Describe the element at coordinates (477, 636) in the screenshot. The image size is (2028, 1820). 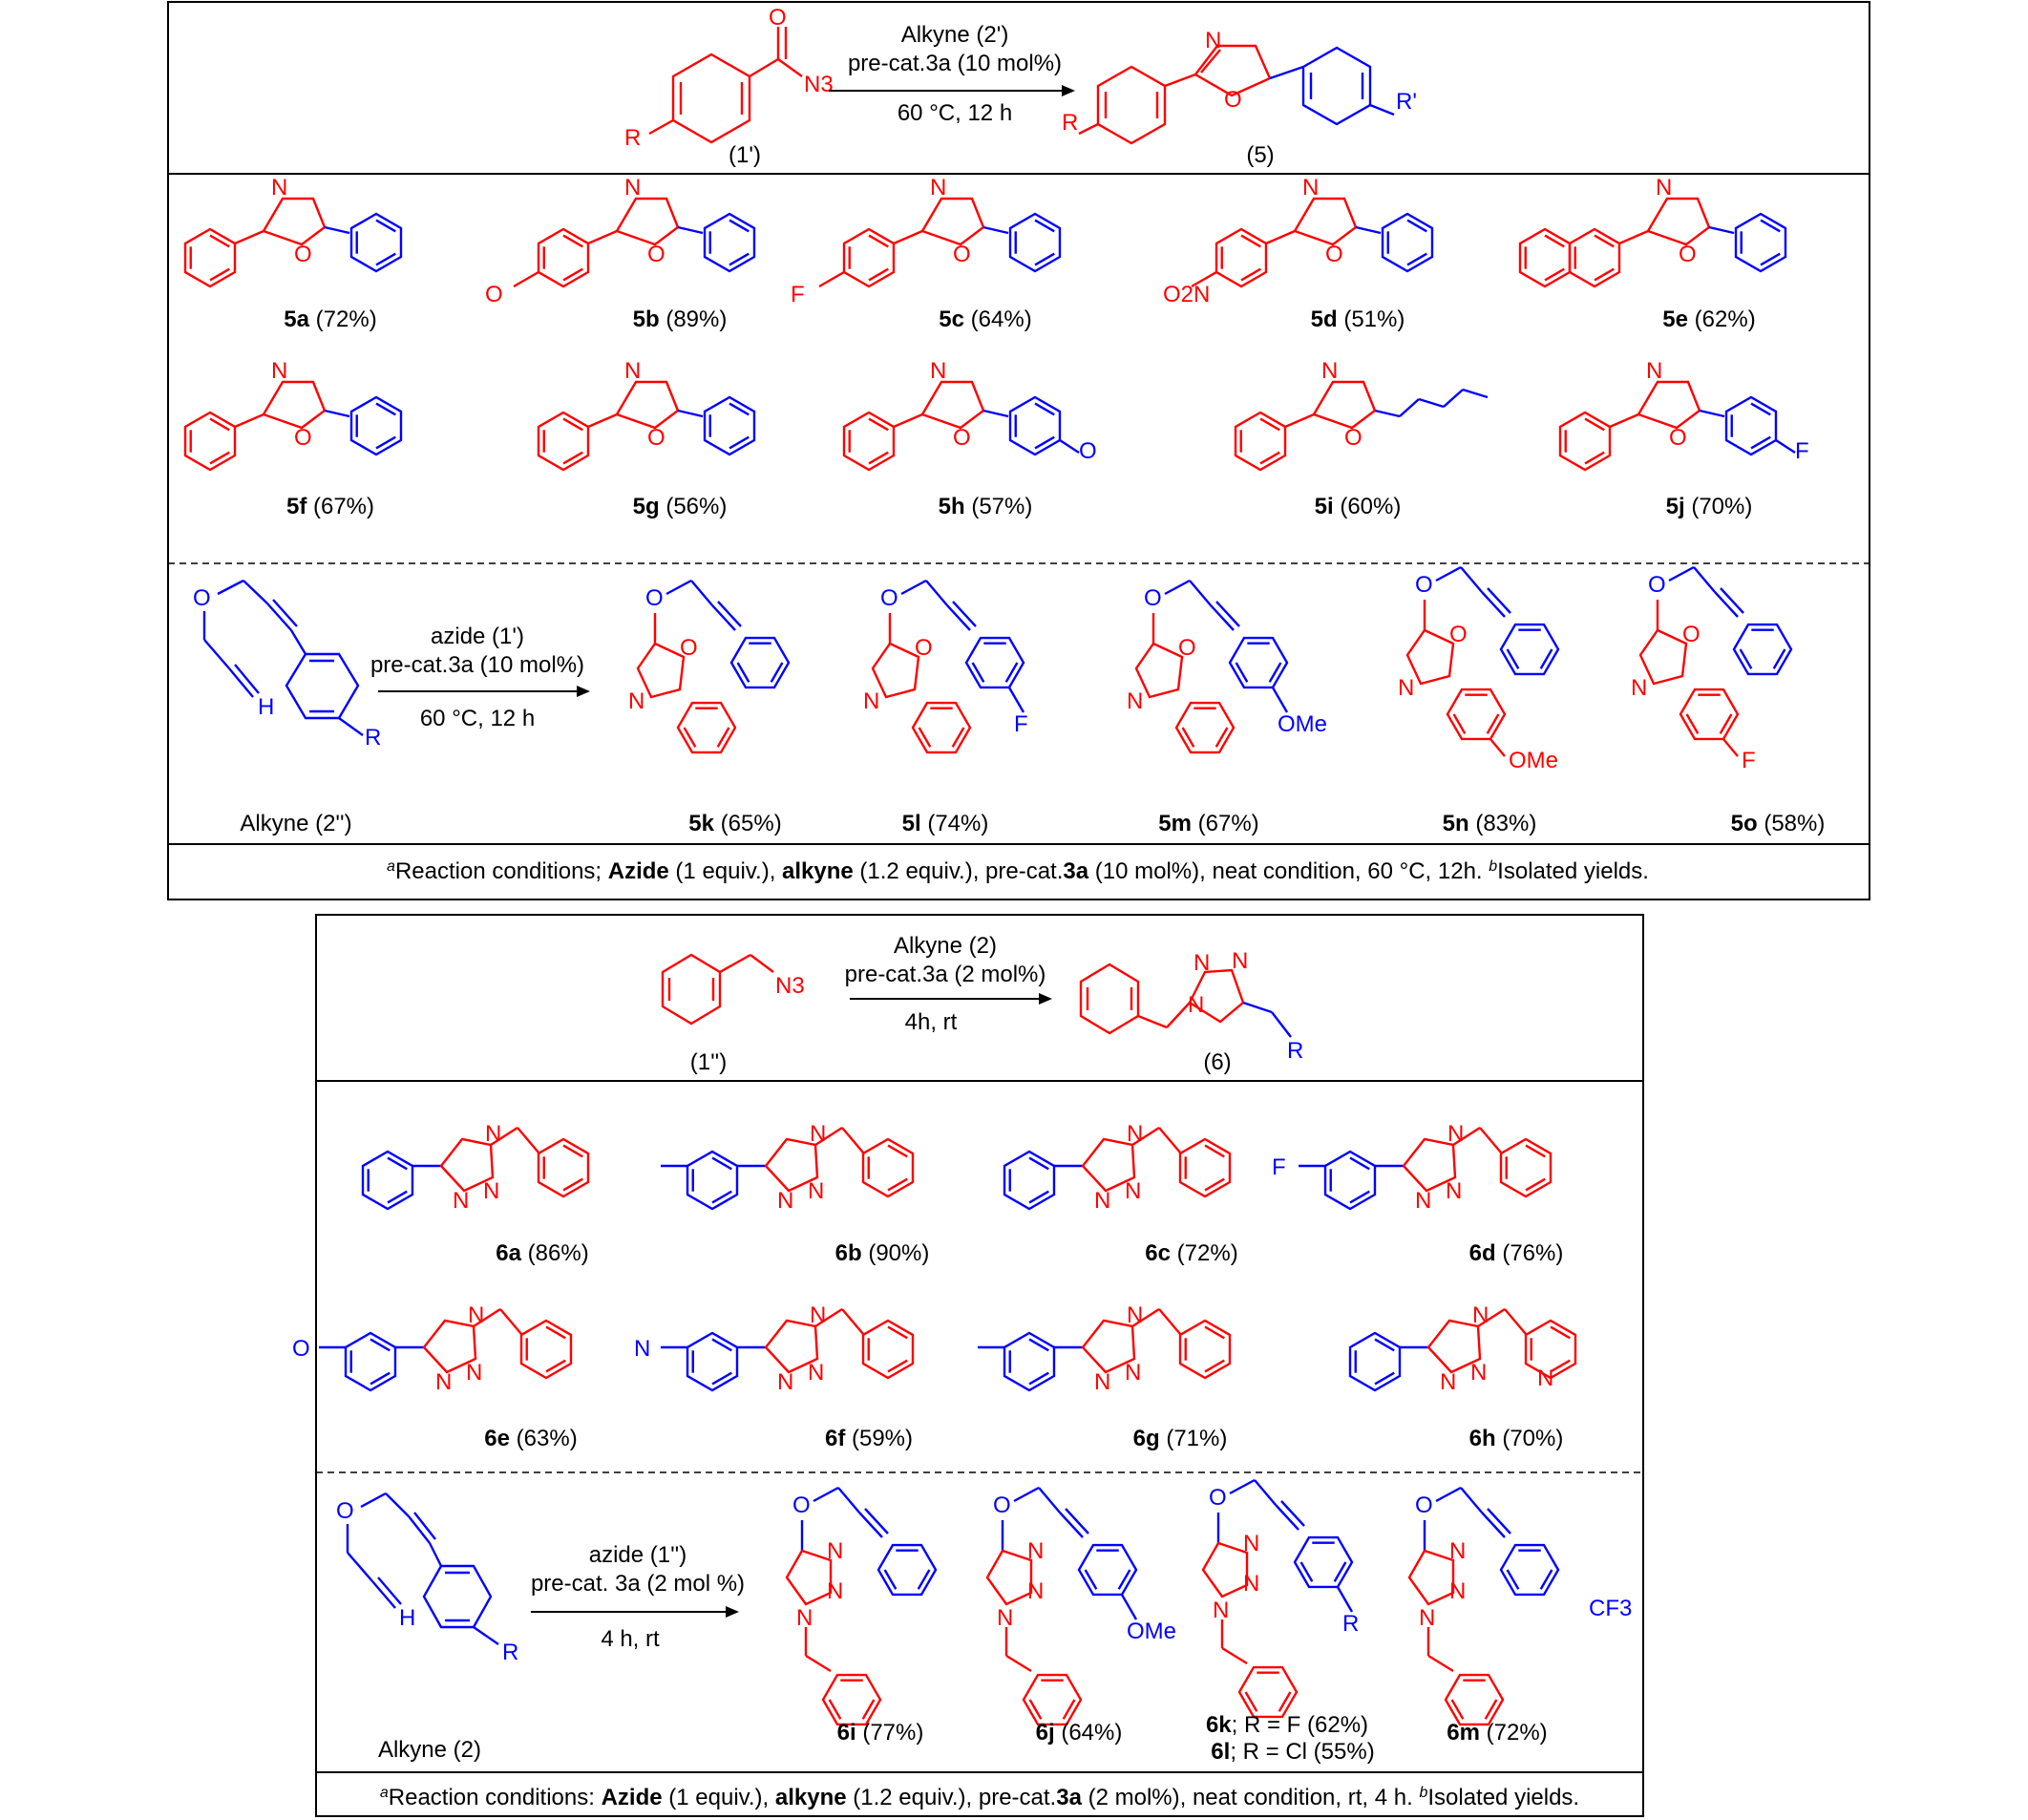
I see `scheme1-bottom-reagent-1: azide (1')` at that location.